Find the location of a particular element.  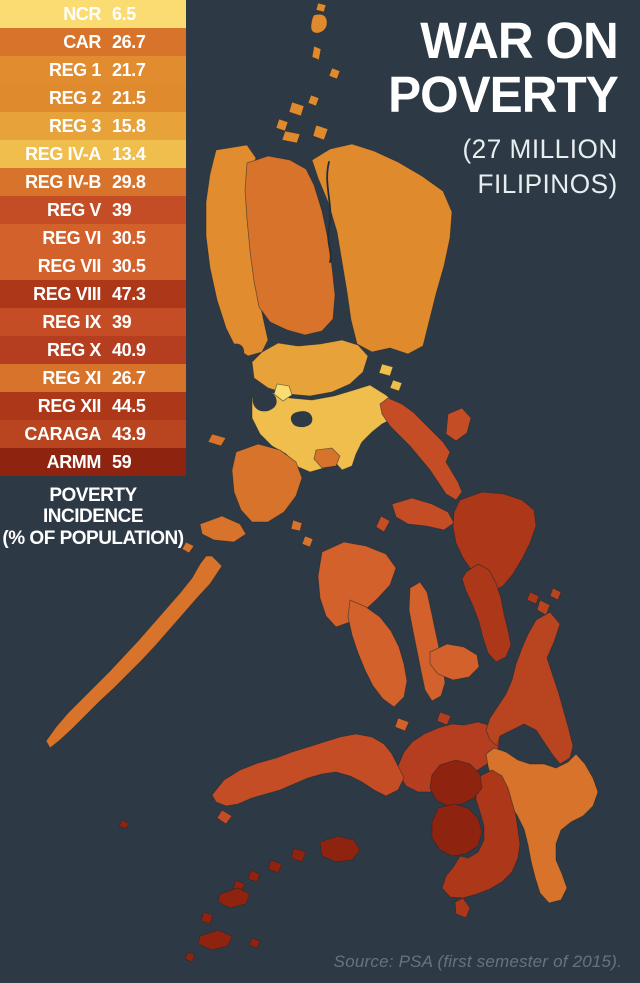

legend-region-label: REG 2 is located at coordinates (74, 97).